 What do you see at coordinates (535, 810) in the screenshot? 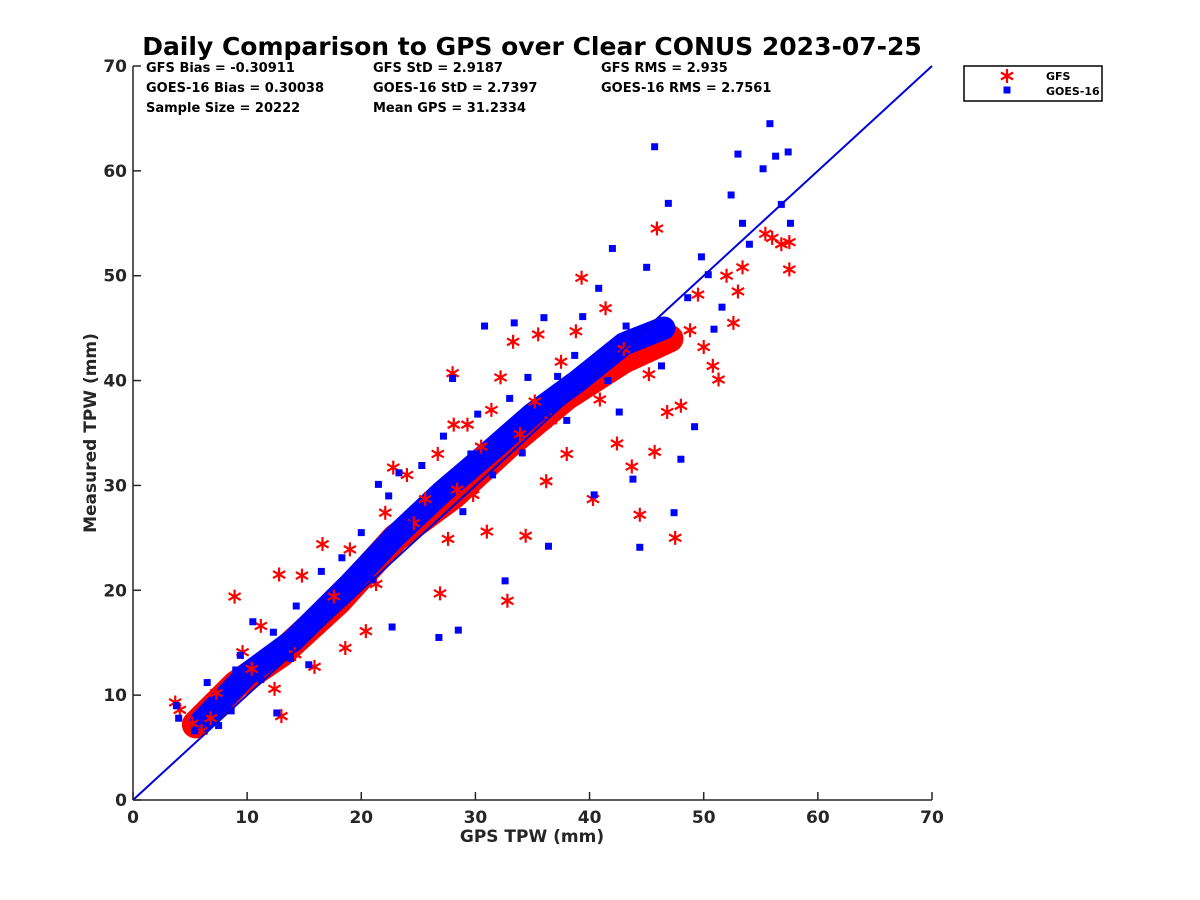
I see `x-ticks: 0 10 20 30 40 50 60 70` at bounding box center [535, 810].